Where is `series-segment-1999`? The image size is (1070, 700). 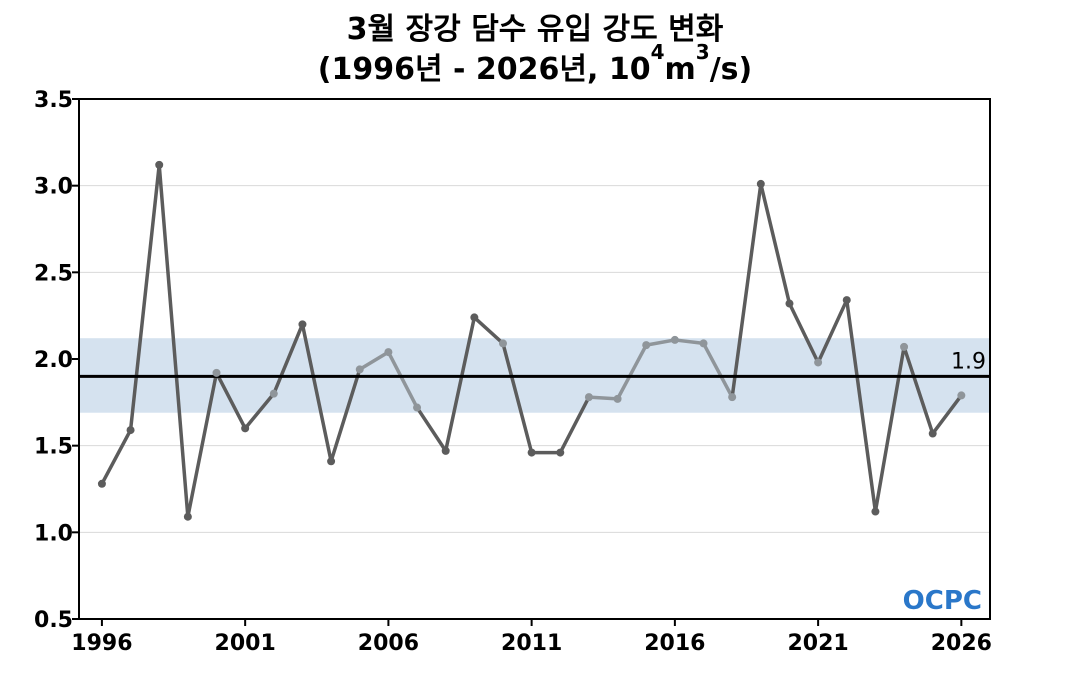
series-segment-1999 is located at coordinates (202, 445).